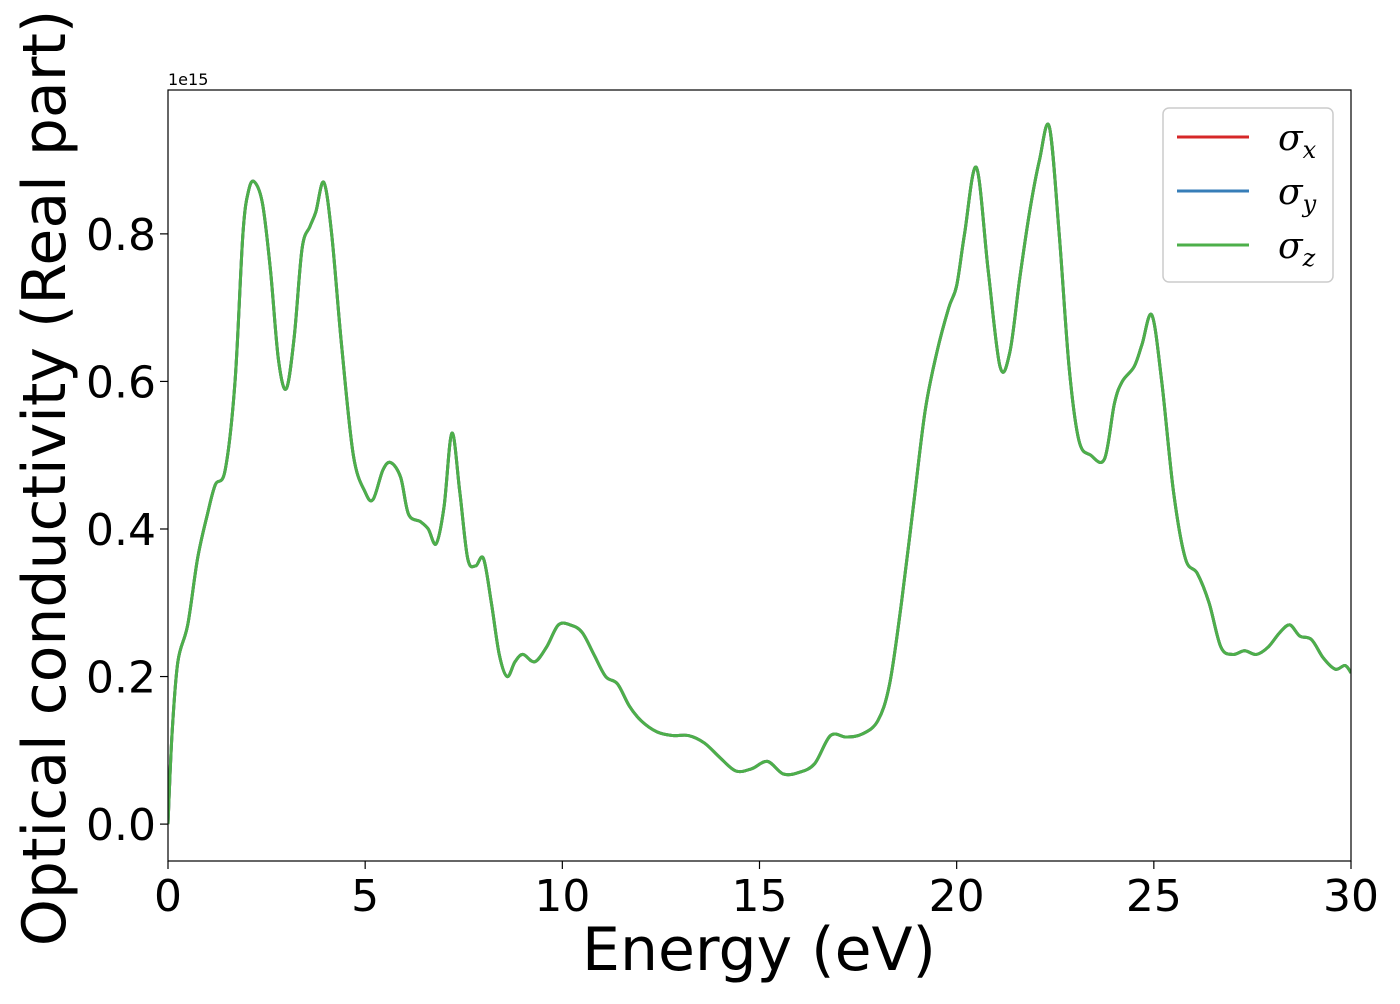 Image resolution: width=1400 pixels, height=1004 pixels. What do you see at coordinates (45, 478) in the screenshot?
I see `y-axis-label: Optical conductivity (Real part)` at bounding box center [45, 478].